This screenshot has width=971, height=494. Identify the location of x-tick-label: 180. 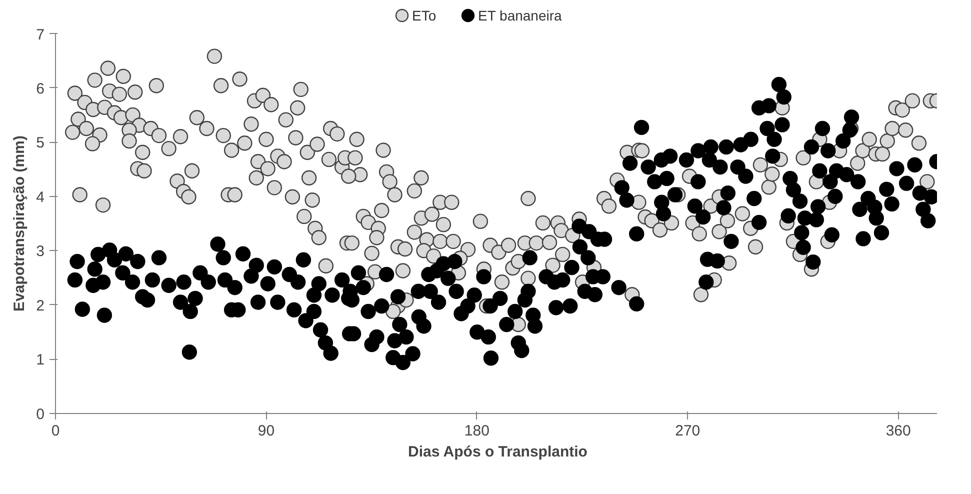
(477, 431).